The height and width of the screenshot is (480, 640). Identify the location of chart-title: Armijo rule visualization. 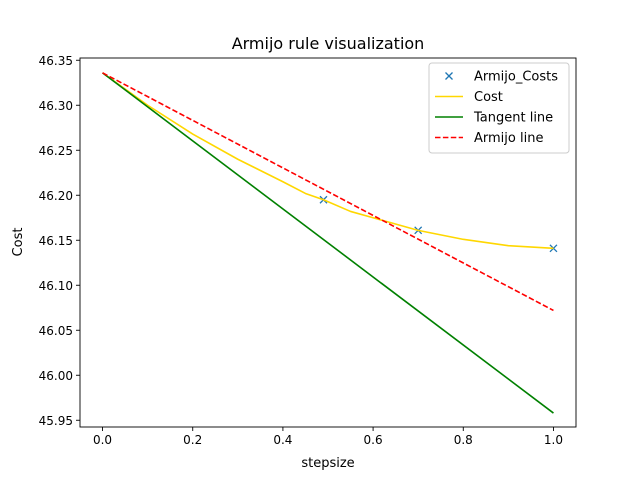
(328, 43).